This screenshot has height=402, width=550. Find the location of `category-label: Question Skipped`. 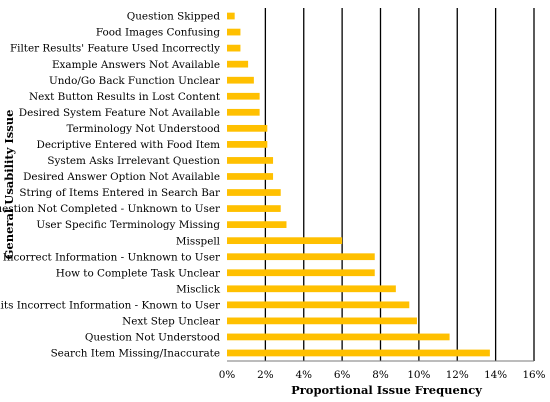

category-label: Question Skipped is located at coordinates (174, 17).